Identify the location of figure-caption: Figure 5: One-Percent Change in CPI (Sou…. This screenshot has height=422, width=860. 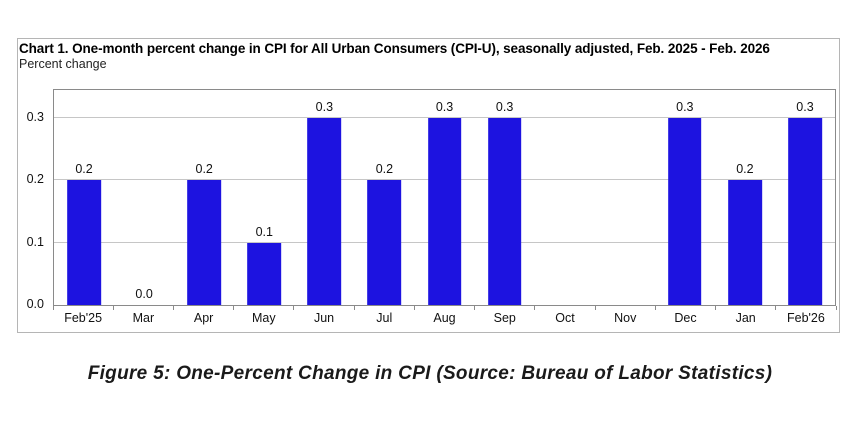
(430, 373).